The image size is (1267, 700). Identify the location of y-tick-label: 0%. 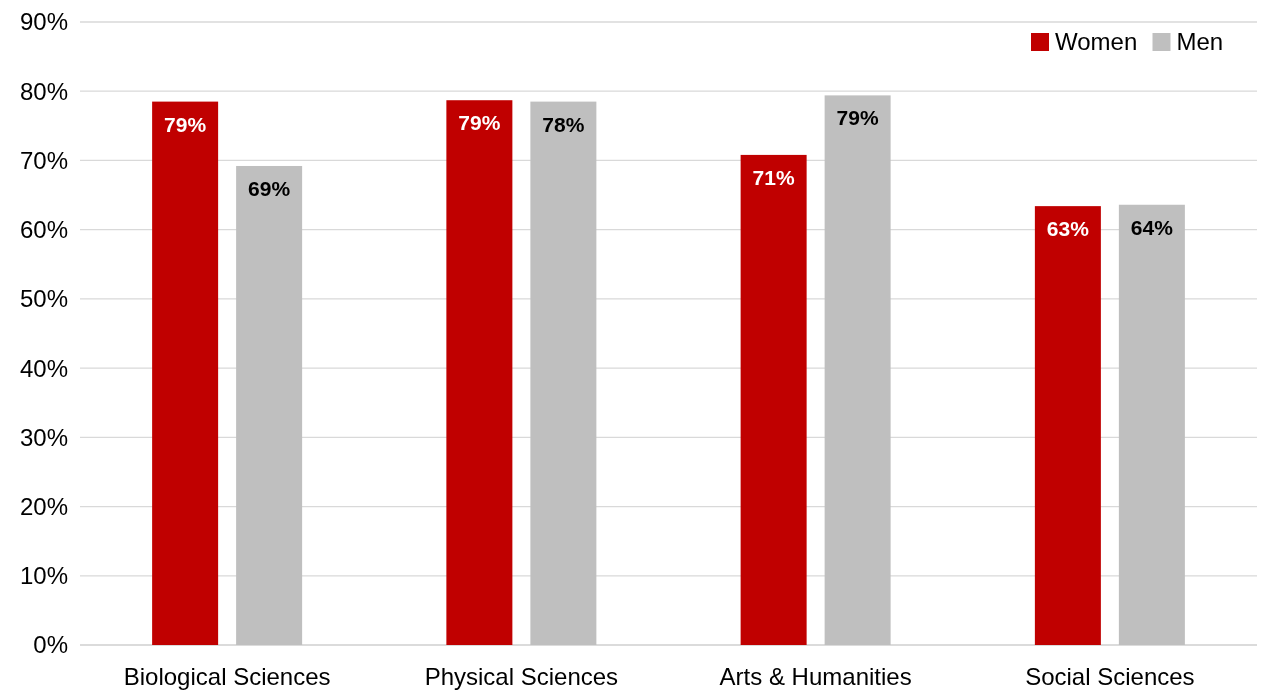
(50, 645).